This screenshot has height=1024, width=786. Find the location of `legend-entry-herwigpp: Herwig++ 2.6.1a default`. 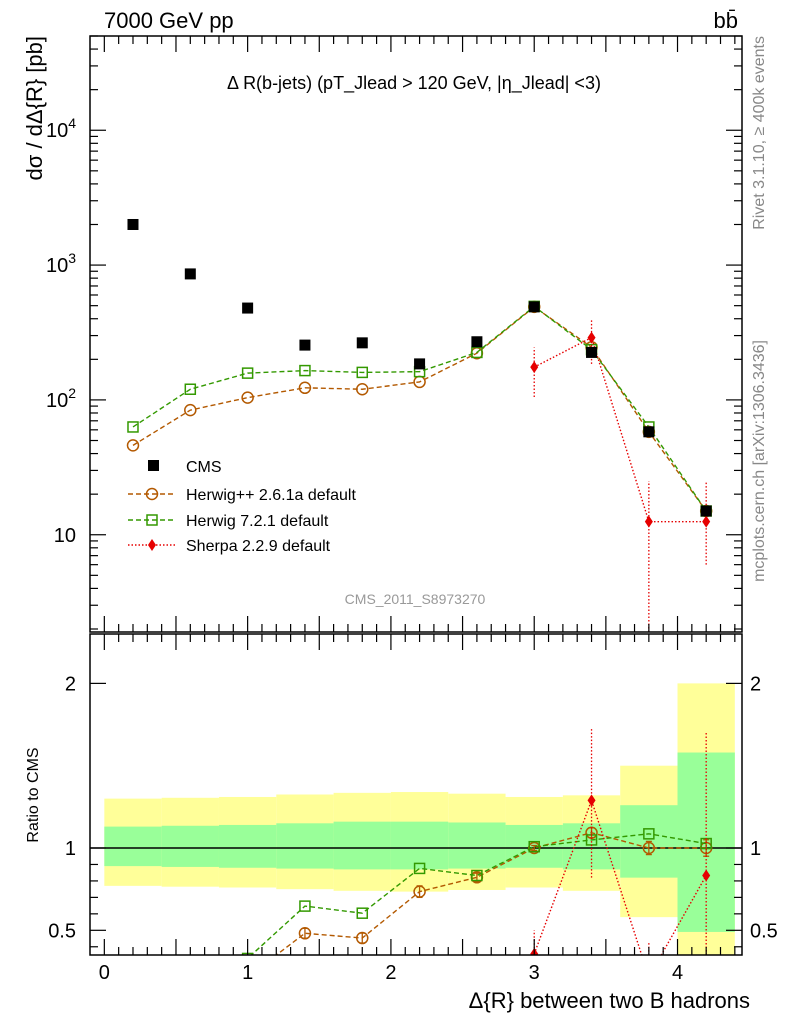

legend-entry-herwigpp: Herwig++ 2.6.1a default is located at coordinates (242, 495).